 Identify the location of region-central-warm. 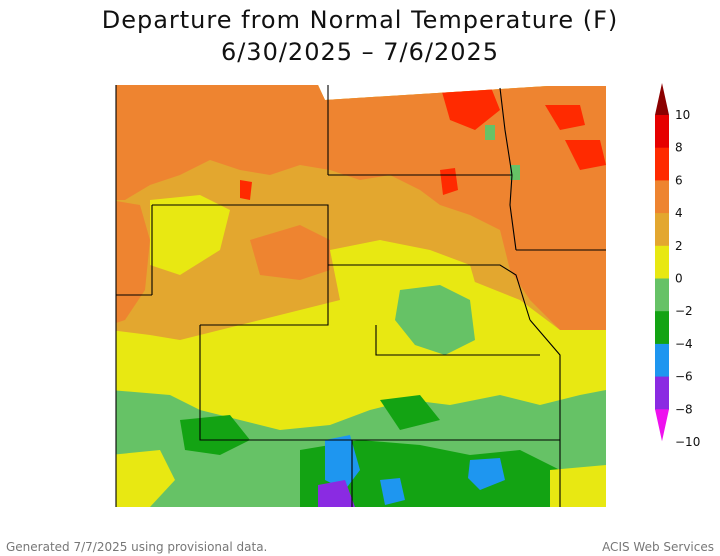
(290, 252).